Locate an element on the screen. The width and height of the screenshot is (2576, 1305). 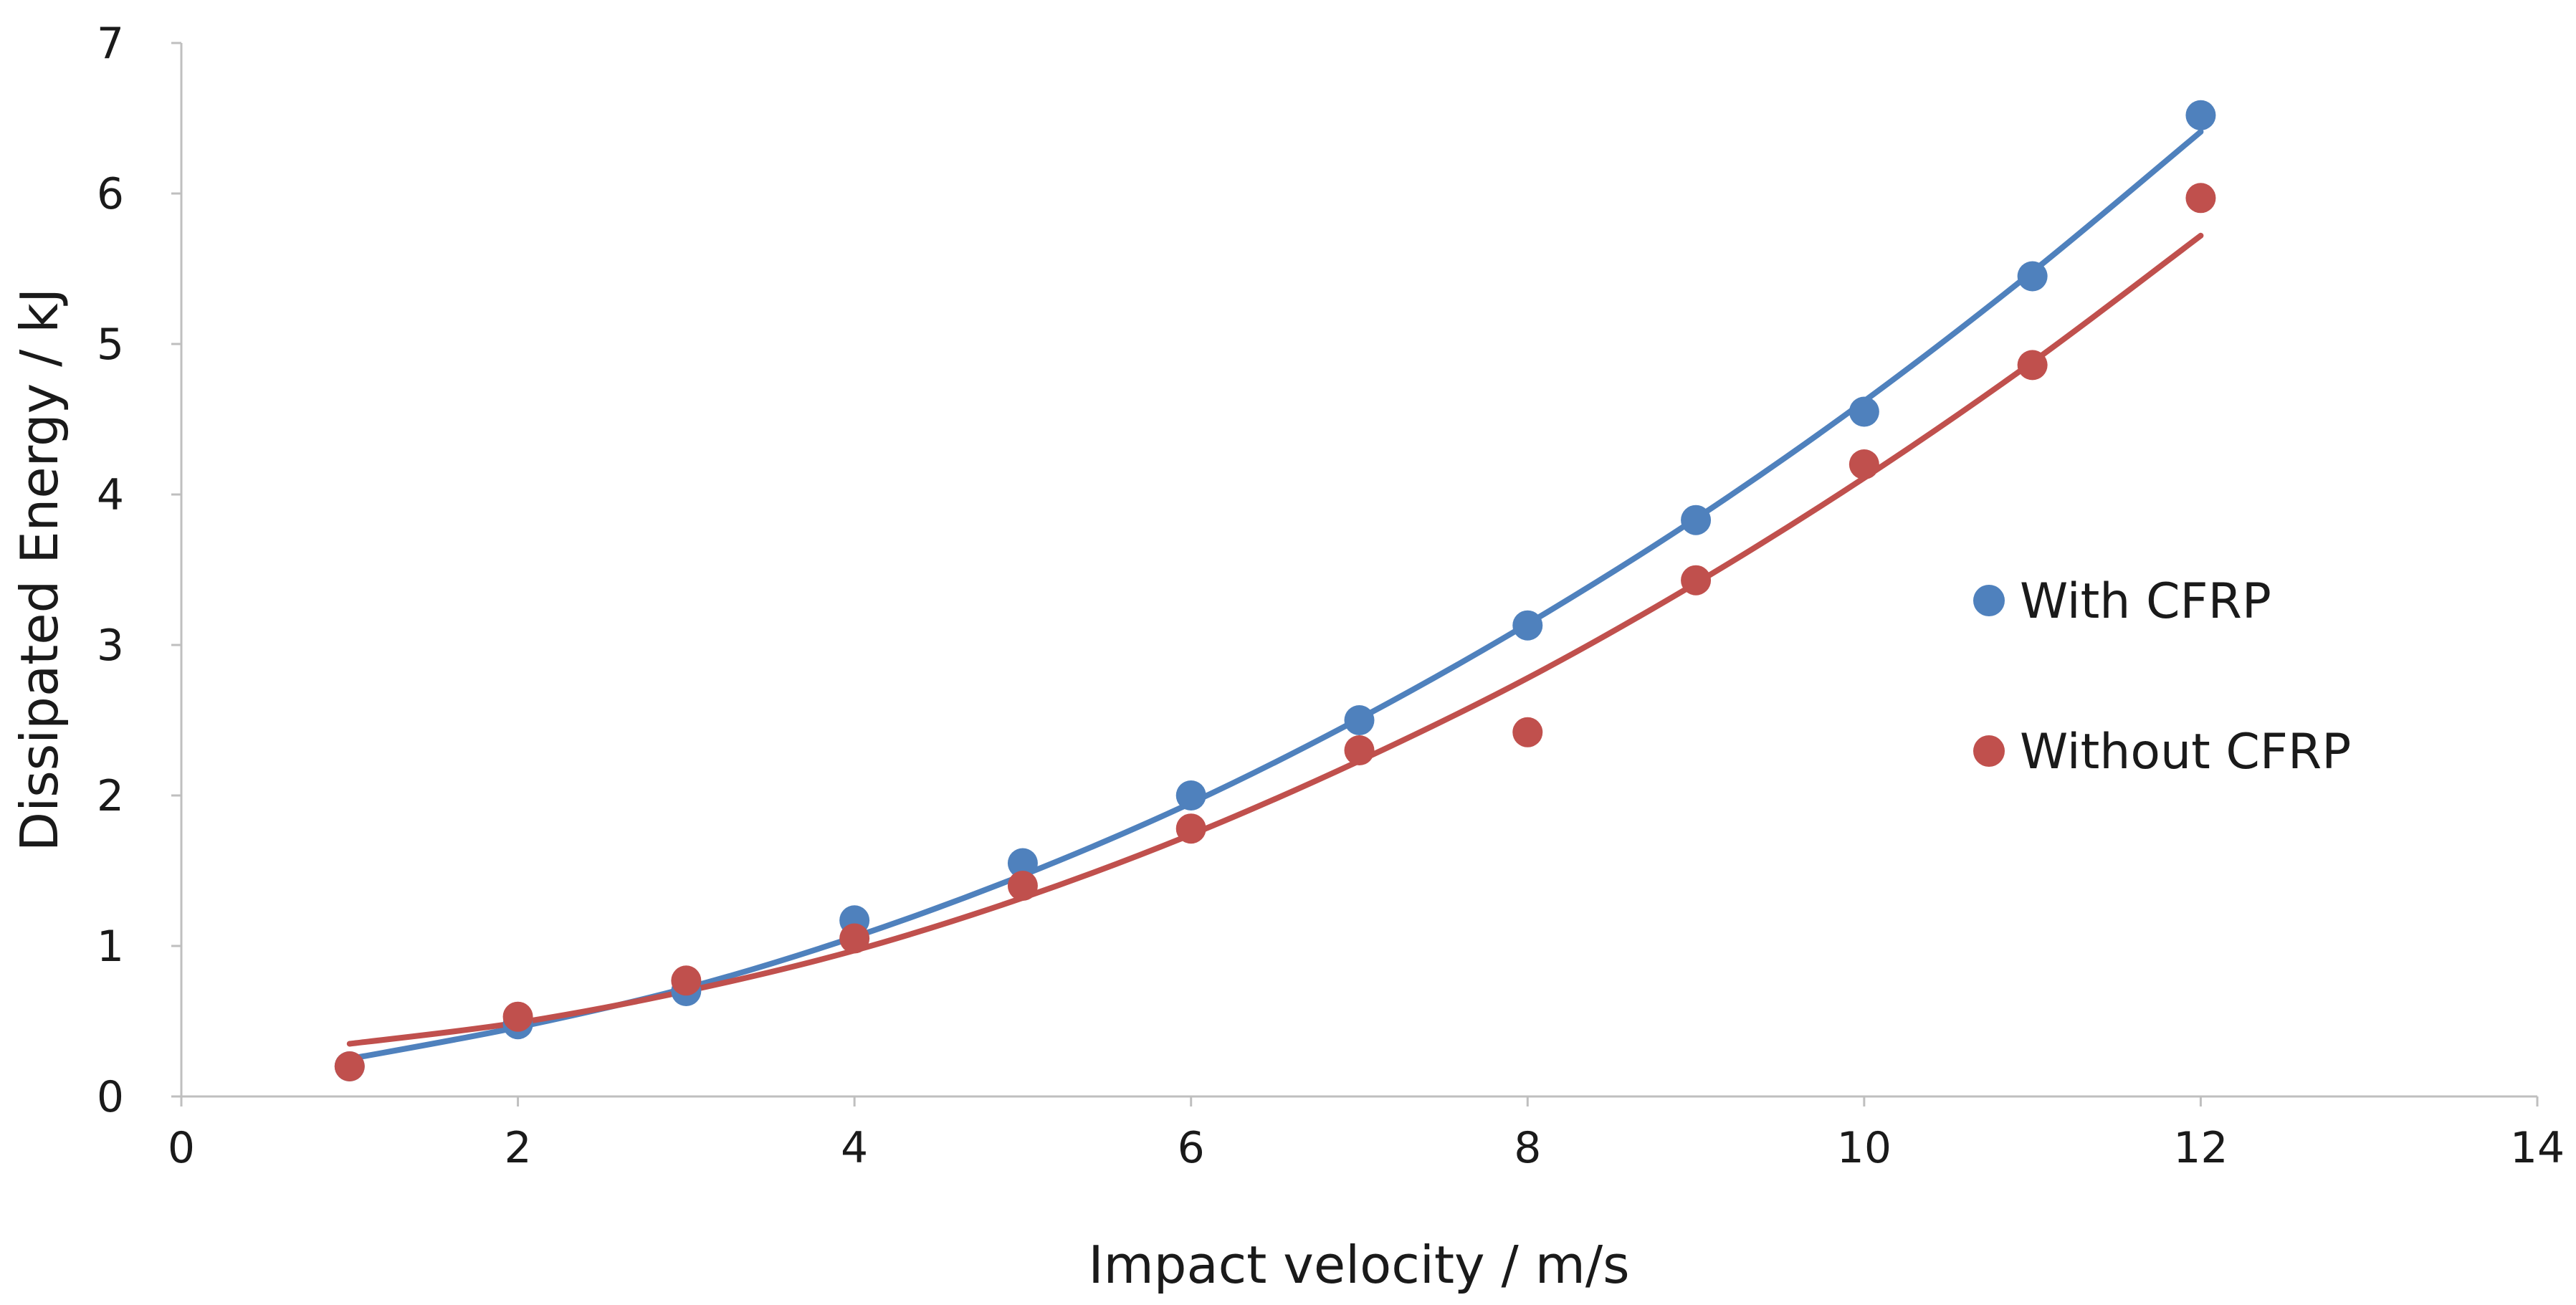
legend-label-without-cfrp: Without CFRP is located at coordinates (2185, 752).